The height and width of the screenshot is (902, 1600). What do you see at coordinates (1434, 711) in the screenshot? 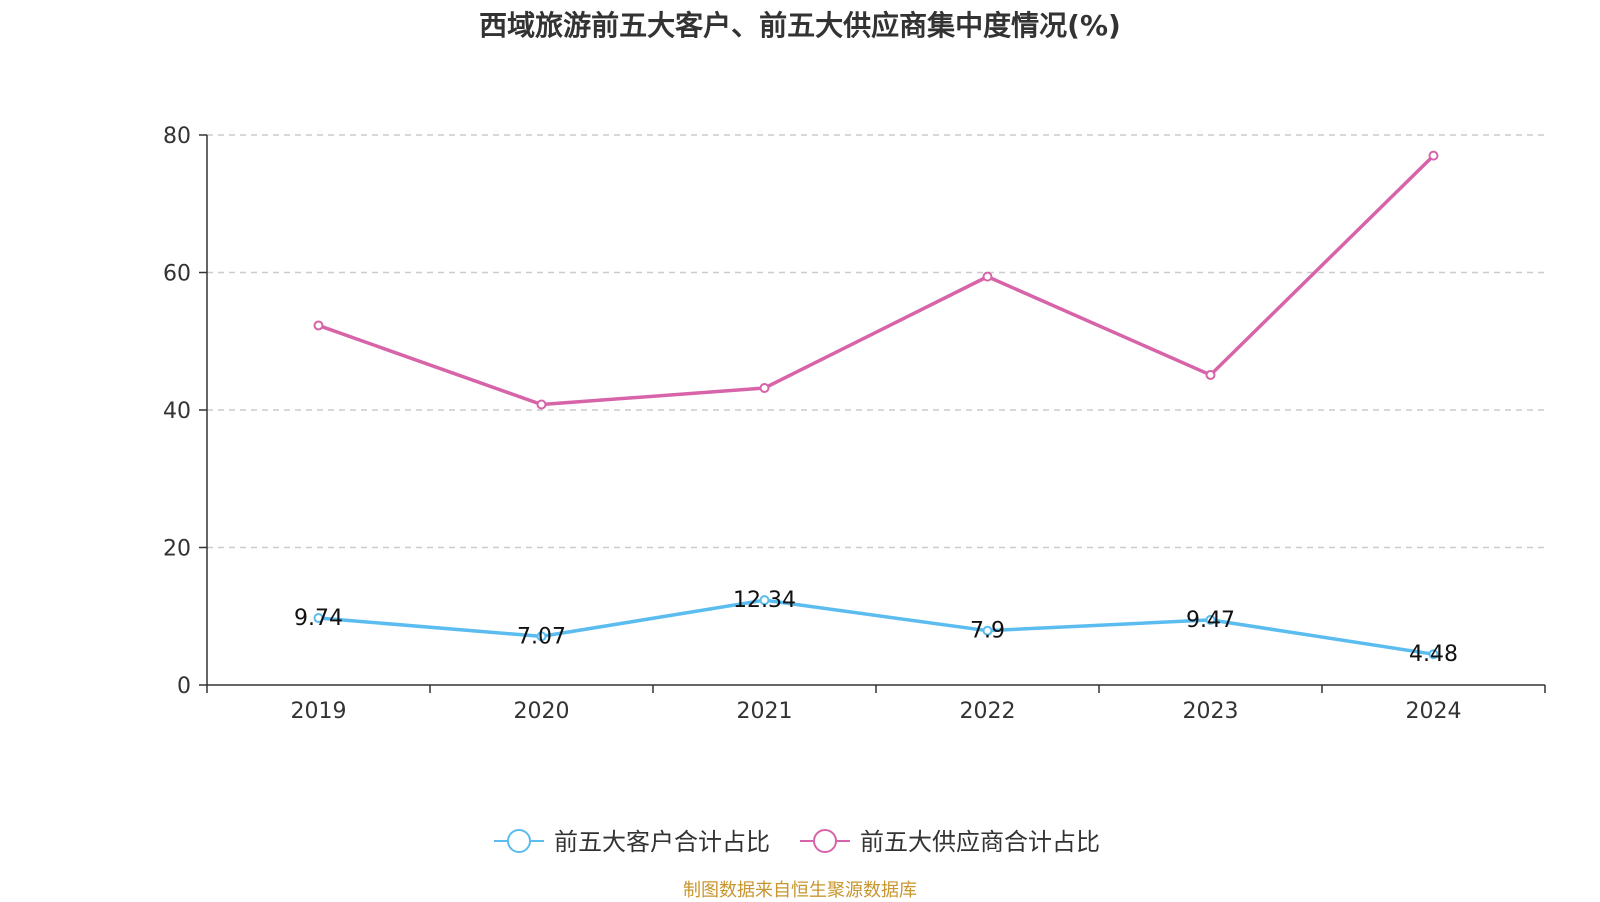
I see `x-tick-label: 2024` at bounding box center [1434, 711].